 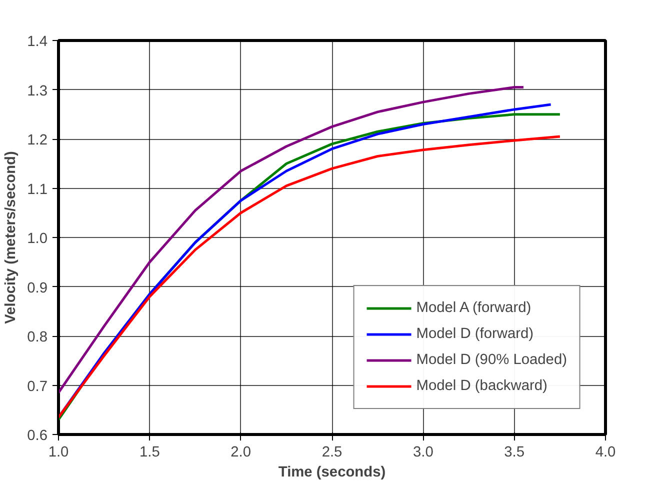 What do you see at coordinates (332, 472) in the screenshot?
I see `x-axis-title: Time (seconds)` at bounding box center [332, 472].